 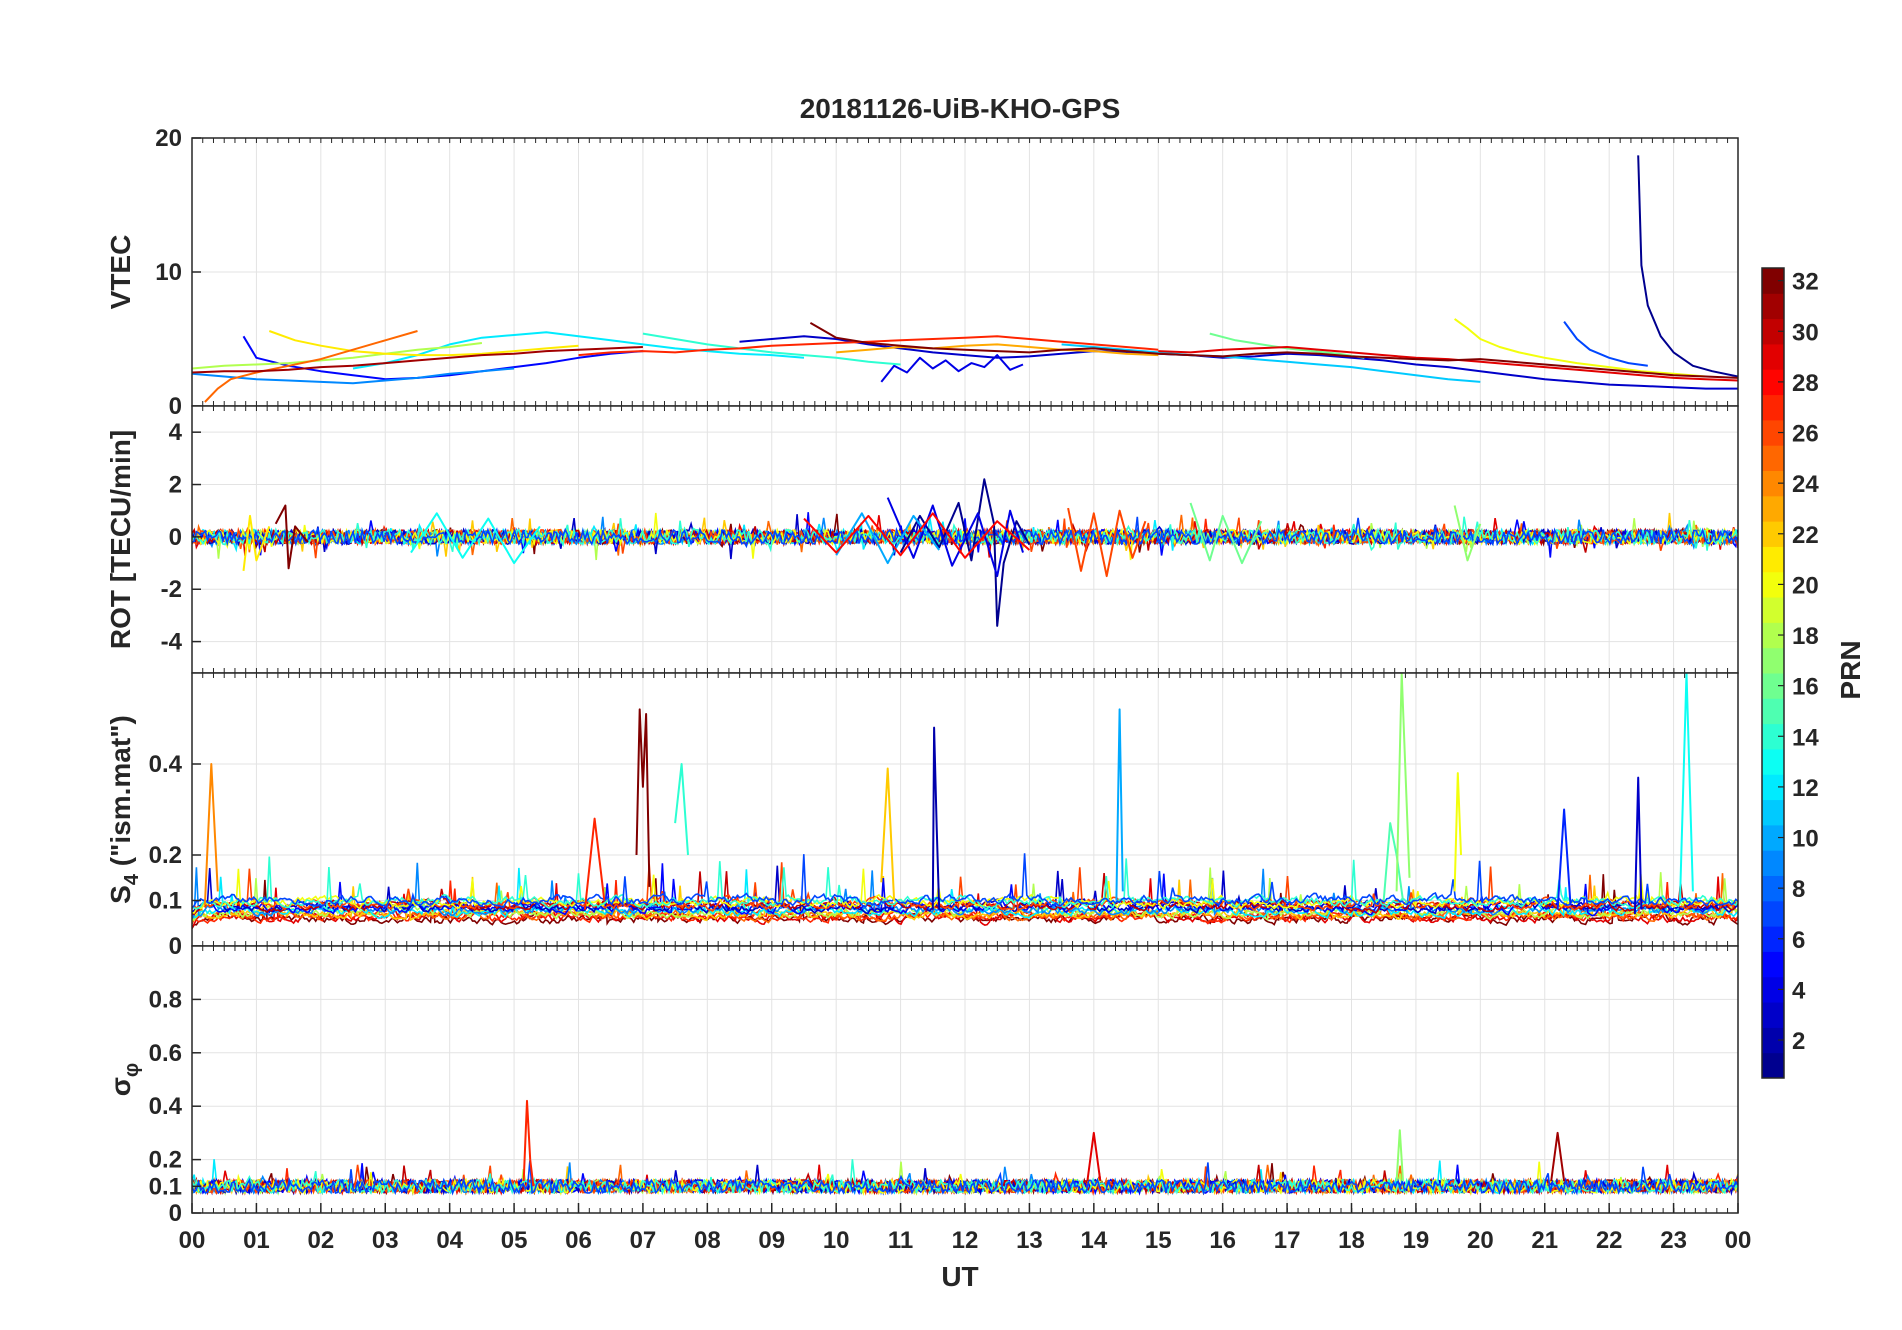 What do you see at coordinates (1222, 1240) in the screenshot?
I see `x-tick-label: 16` at bounding box center [1222, 1240].